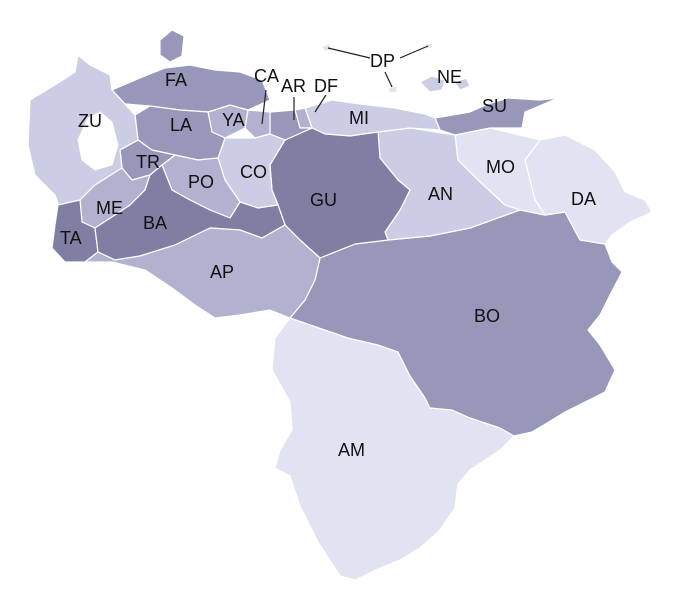  Describe the element at coordinates (382, 61) in the screenshot. I see `label-DP: DP` at that location.